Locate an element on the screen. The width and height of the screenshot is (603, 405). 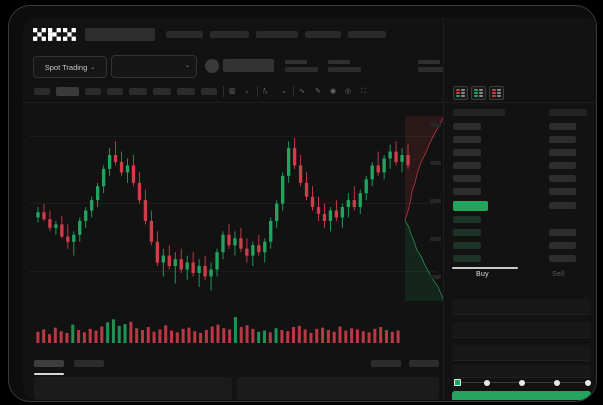
candlestick-icon: ▥ is located at coordinates (232, 91).